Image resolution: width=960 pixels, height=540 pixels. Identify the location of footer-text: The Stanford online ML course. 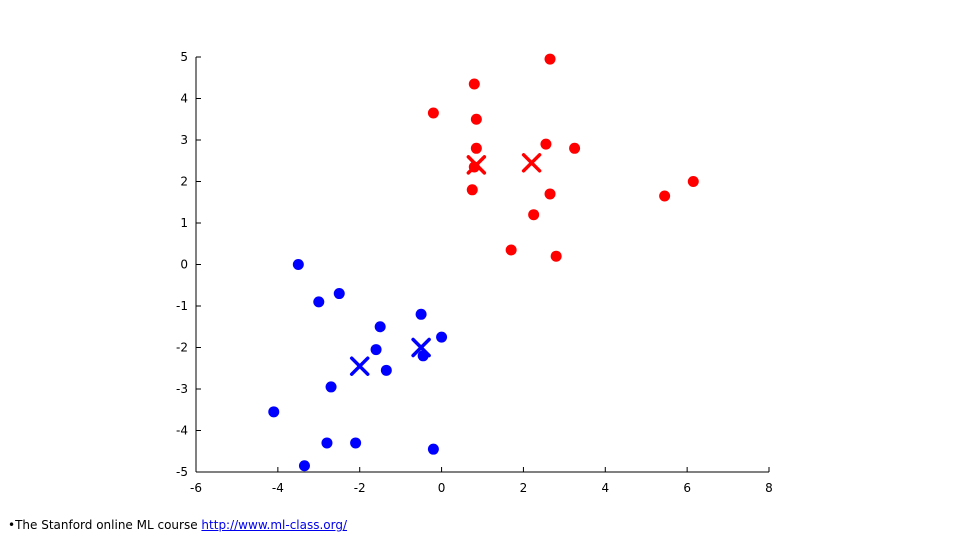
(108, 525).